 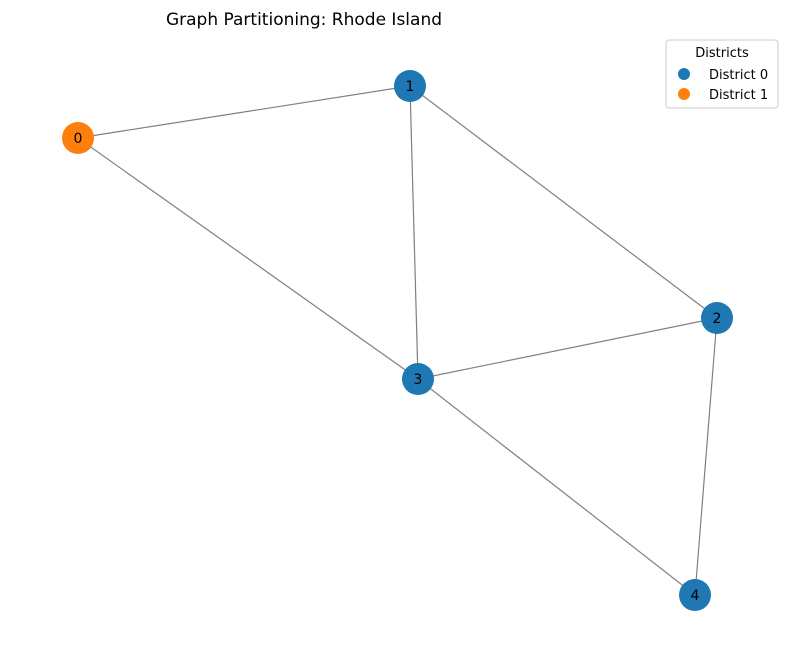 What do you see at coordinates (738, 95) in the screenshot?
I see `legend-label: District 1` at bounding box center [738, 95].